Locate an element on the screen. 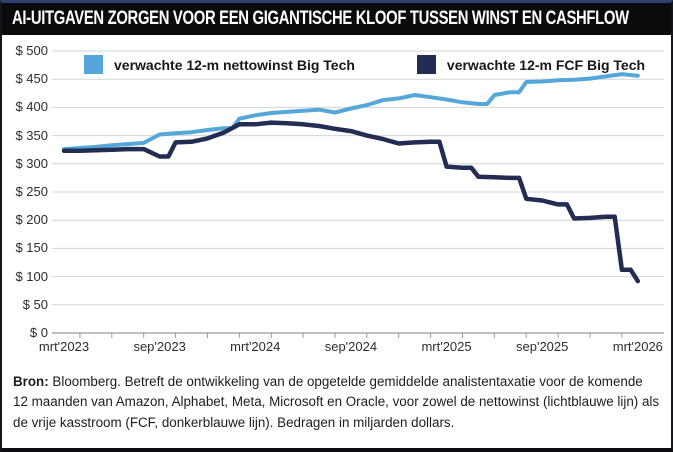 Image resolution: width=673 pixels, height=452 pixels. source-label: Bron: is located at coordinates (31, 381).